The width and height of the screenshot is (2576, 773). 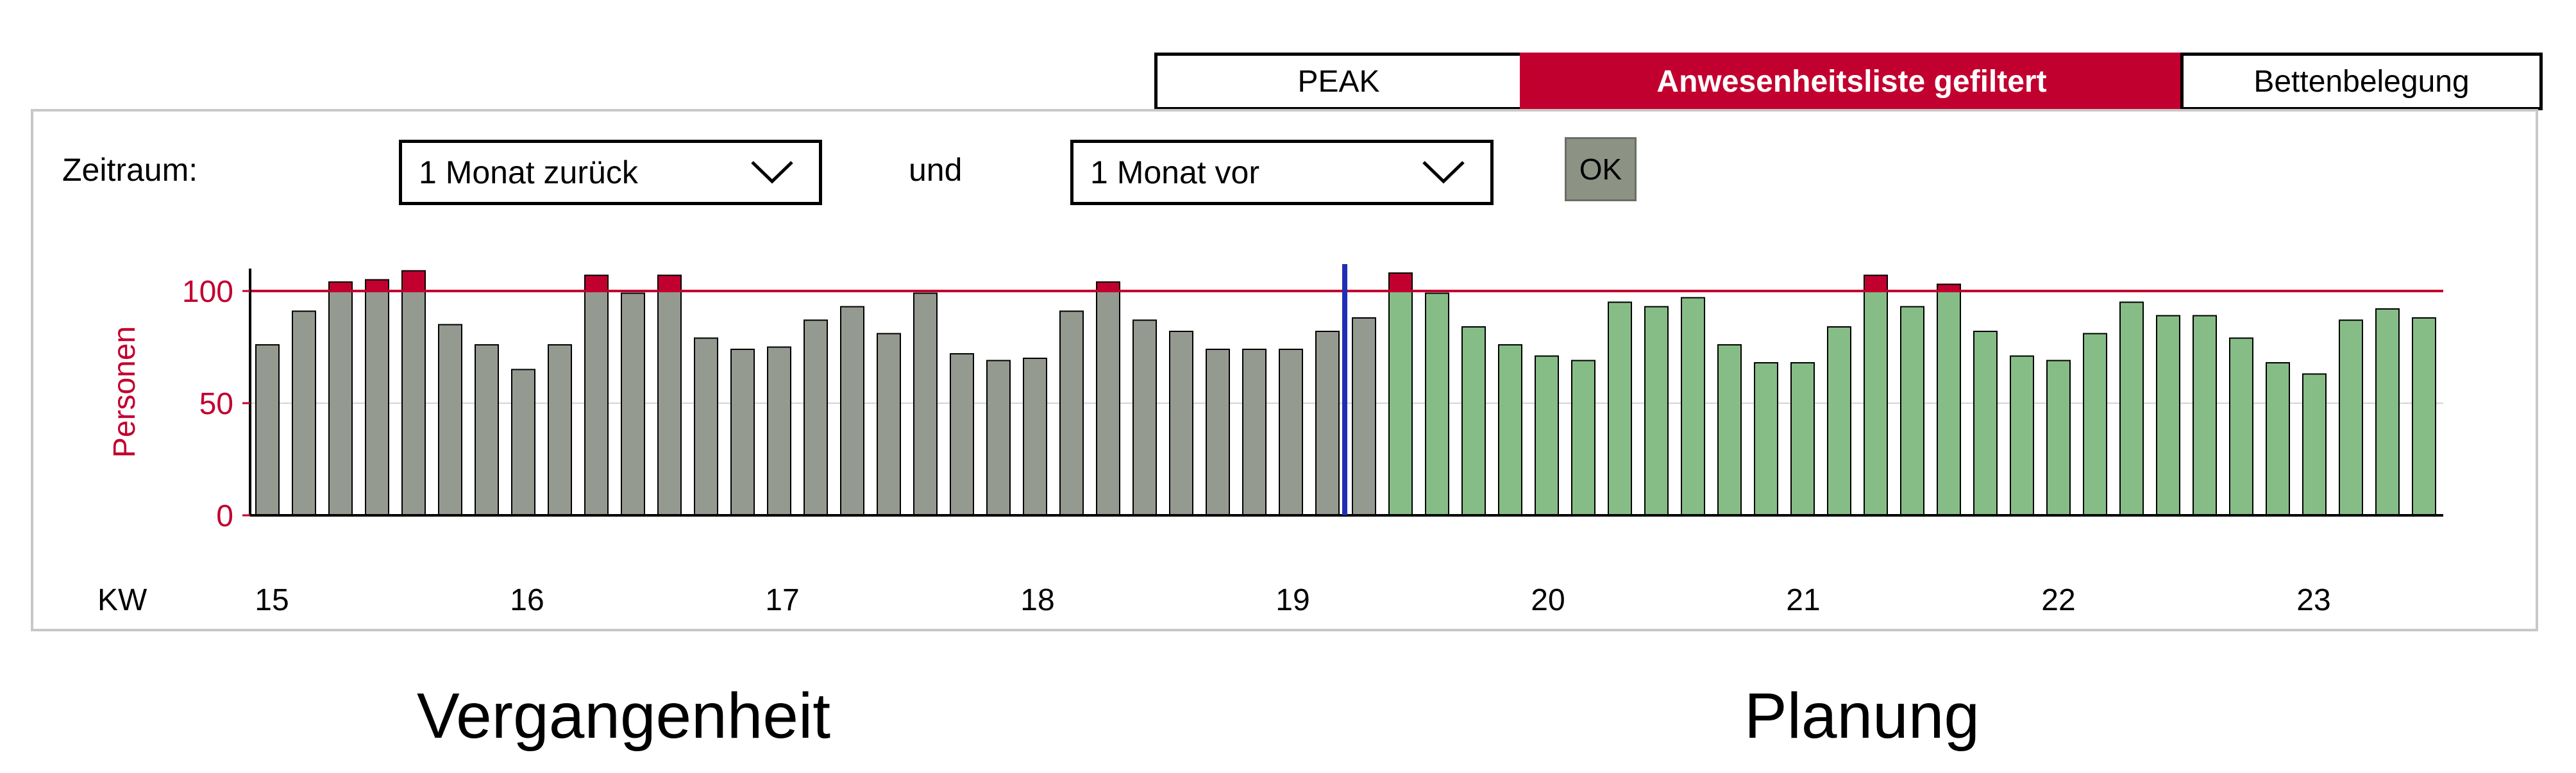 What do you see at coordinates (527, 600) in the screenshot?
I see `x-tick-label: 16` at bounding box center [527, 600].